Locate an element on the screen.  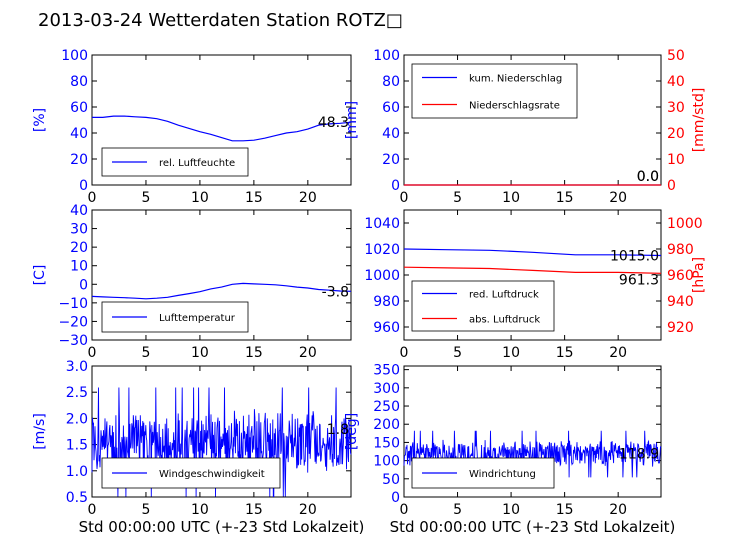
y-right-tick-label-precip: 0 is located at coordinates (671, 186).